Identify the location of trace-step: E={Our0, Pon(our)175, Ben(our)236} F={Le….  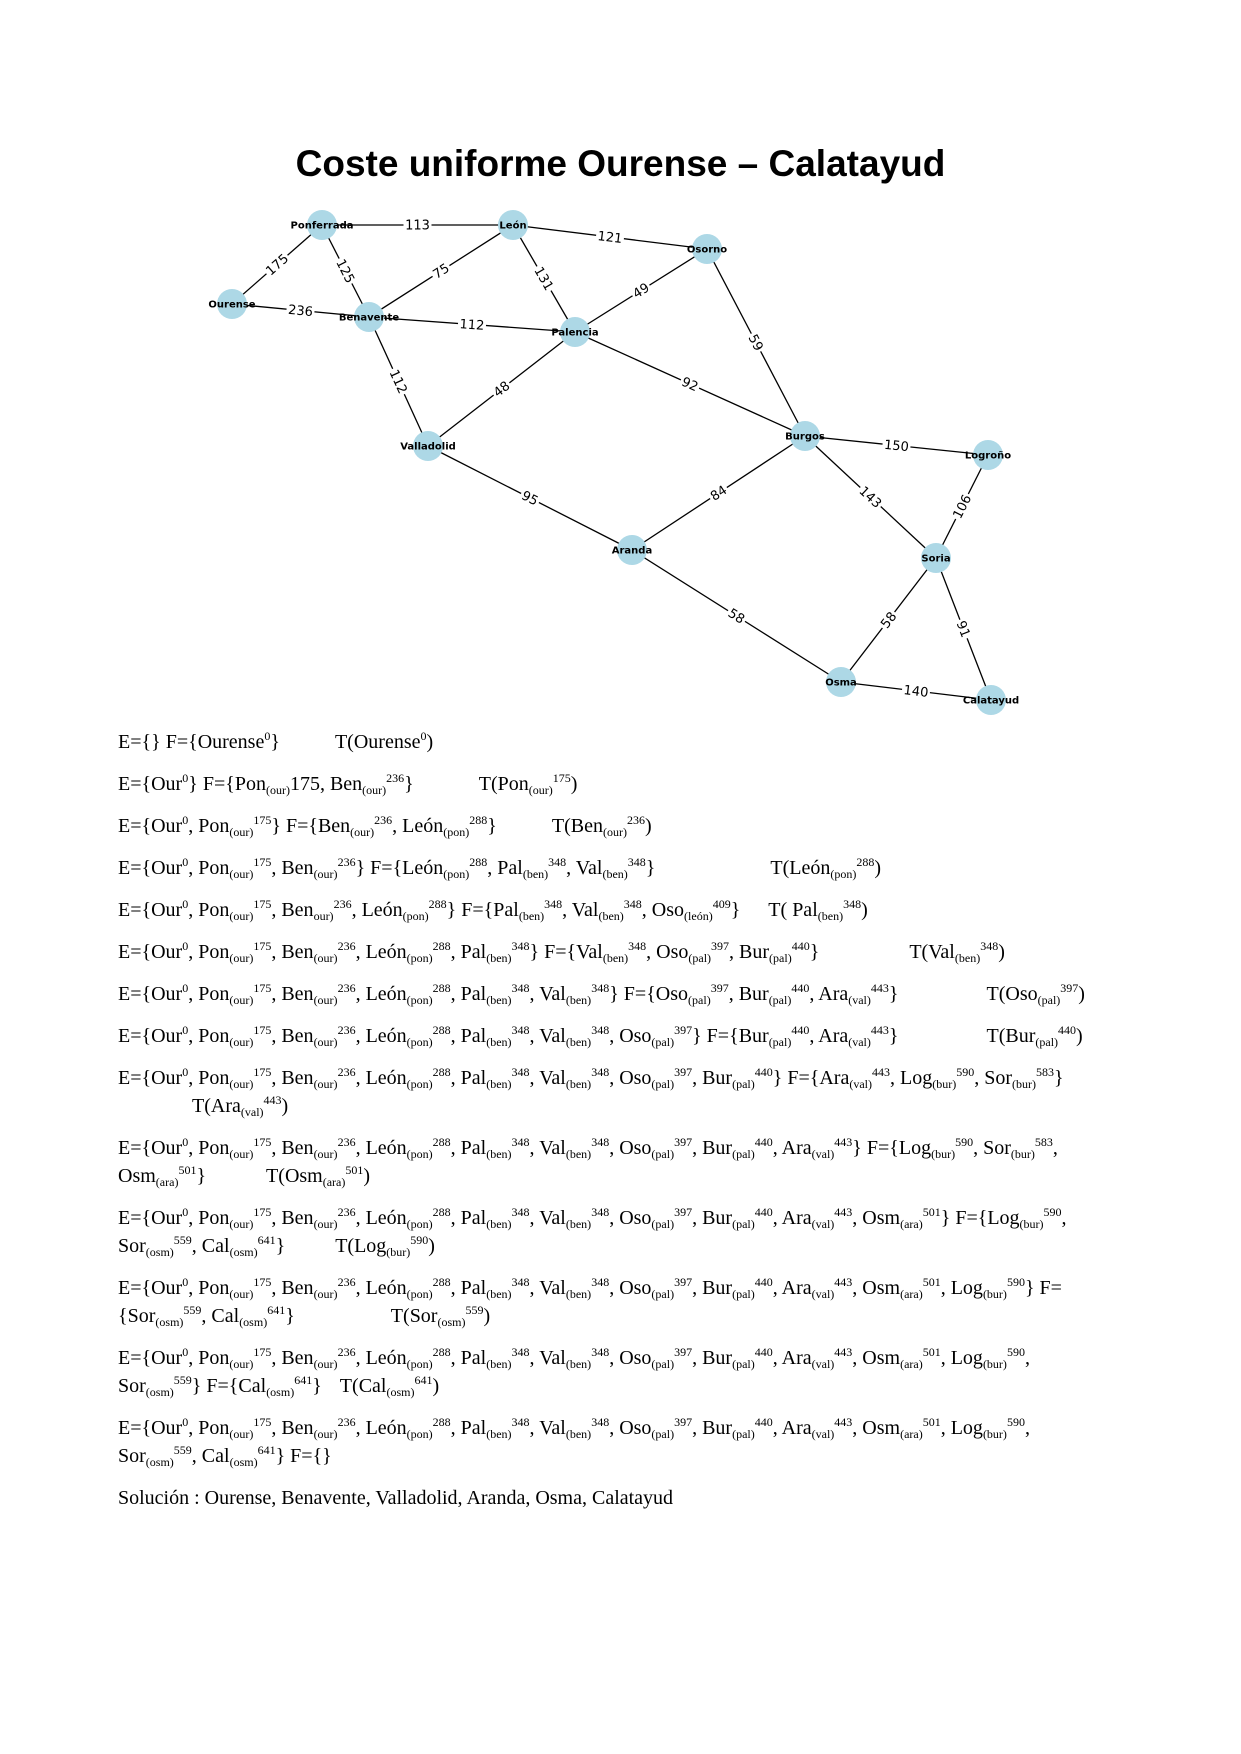
(613, 868).